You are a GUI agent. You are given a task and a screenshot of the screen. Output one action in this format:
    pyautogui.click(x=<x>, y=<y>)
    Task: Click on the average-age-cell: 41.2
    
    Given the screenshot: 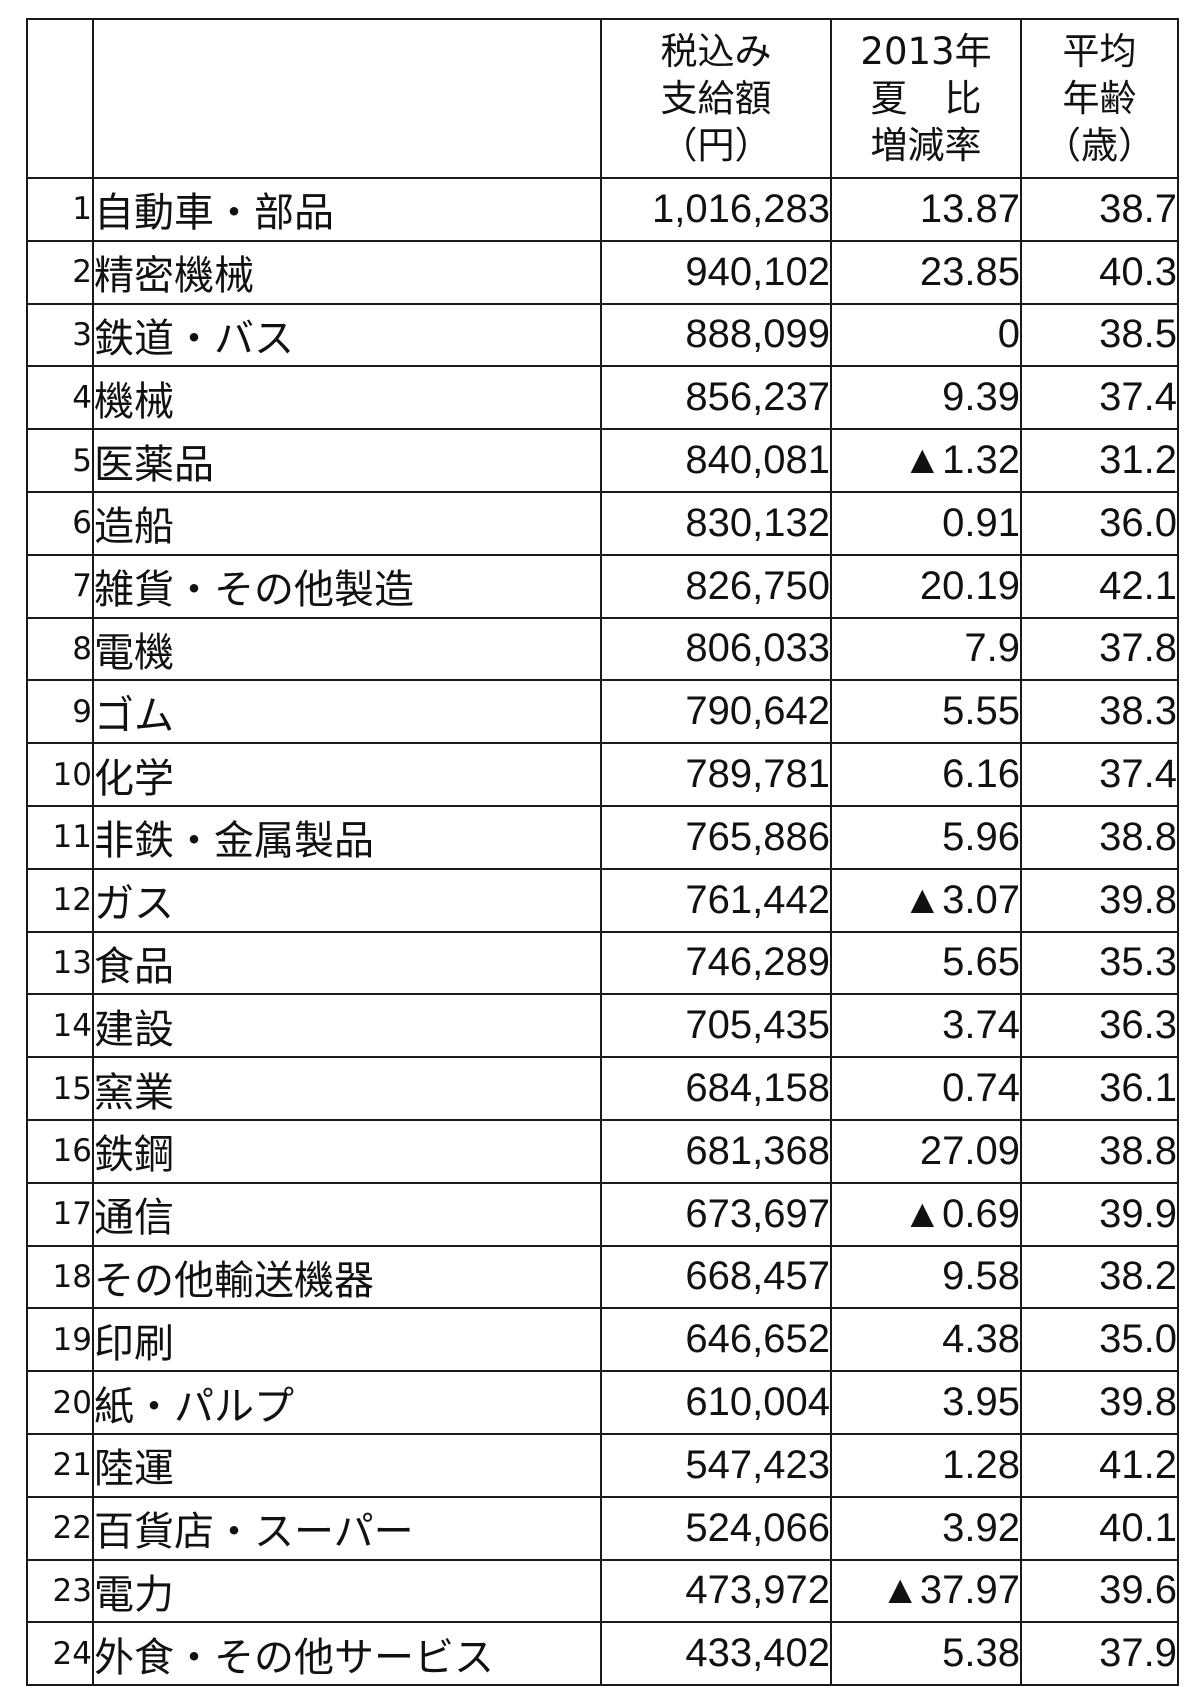 What is the action you would take?
    pyautogui.click(x=1099, y=1465)
    